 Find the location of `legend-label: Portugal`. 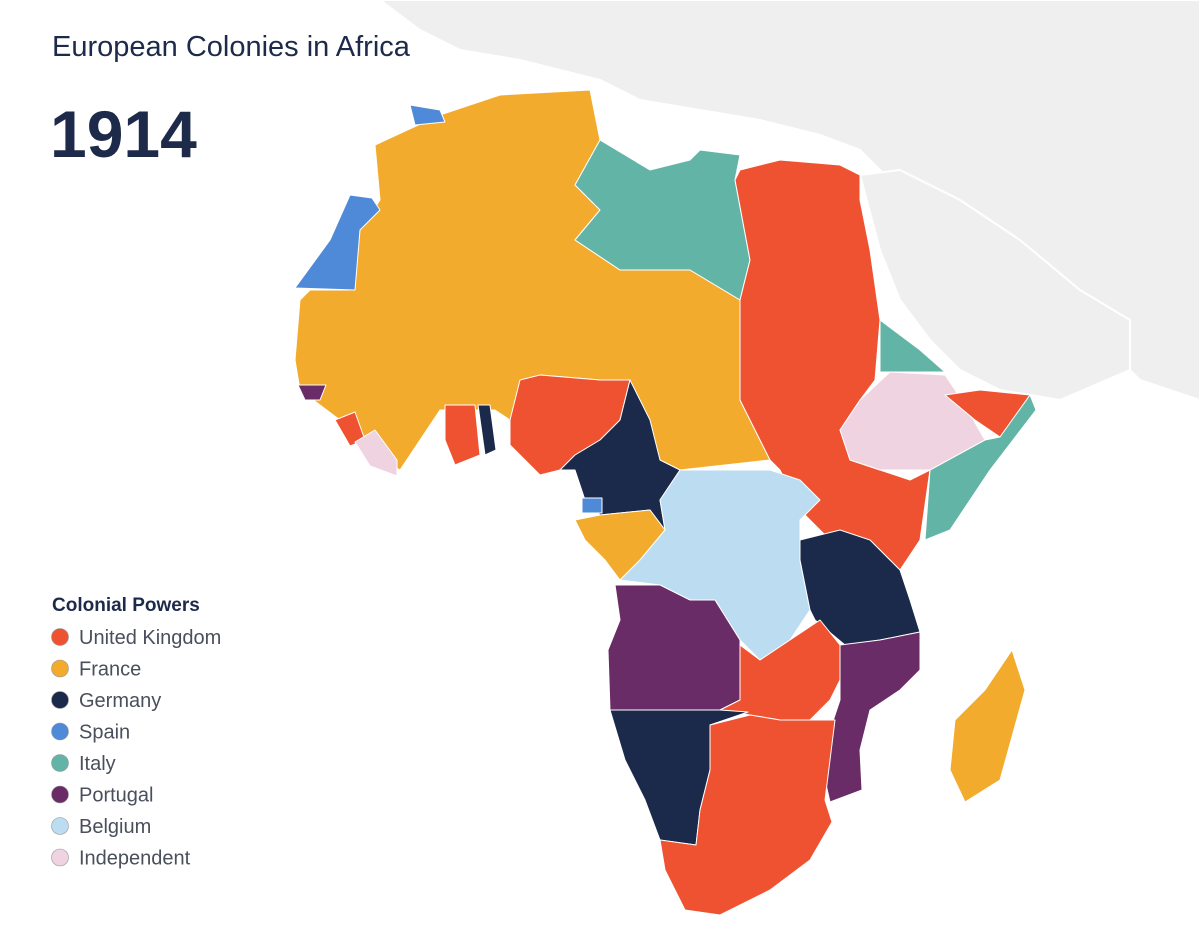

legend-label: Portugal is located at coordinates (116, 796).